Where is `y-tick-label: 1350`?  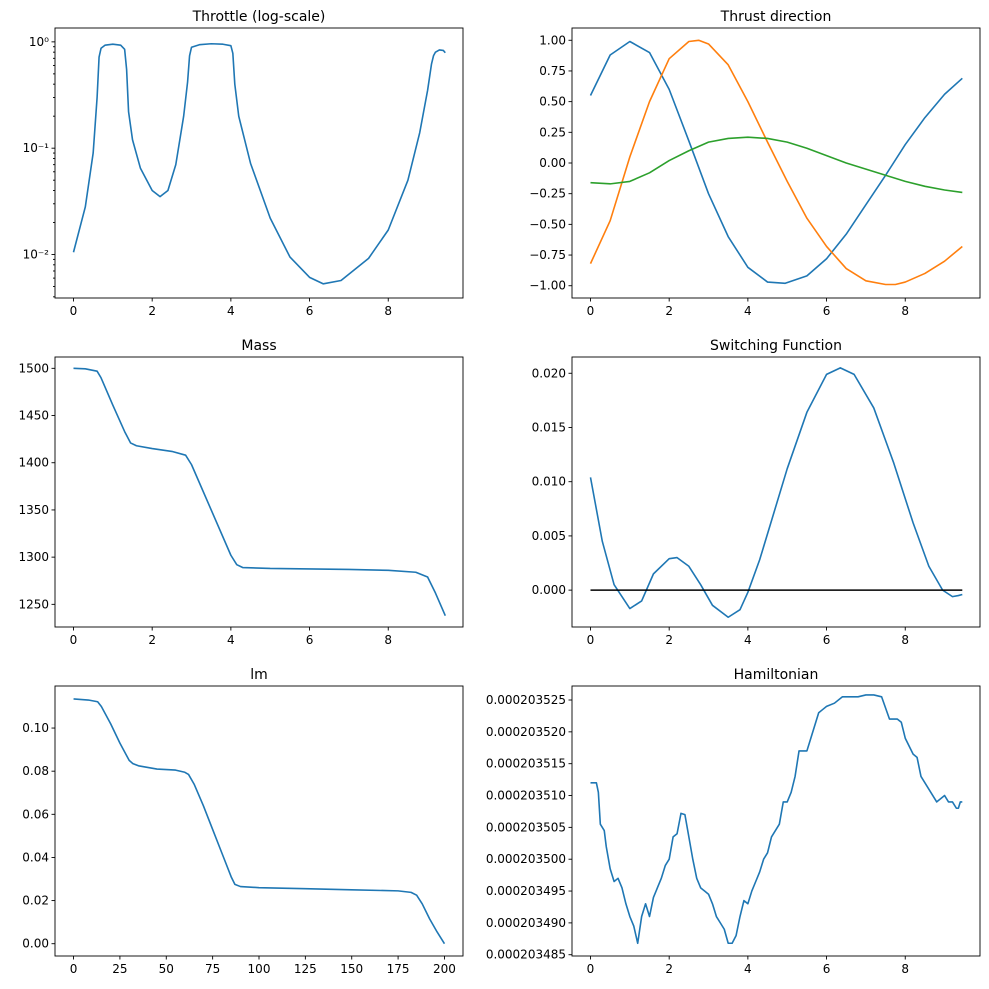
y-tick-label: 1350 is located at coordinates (33, 510).